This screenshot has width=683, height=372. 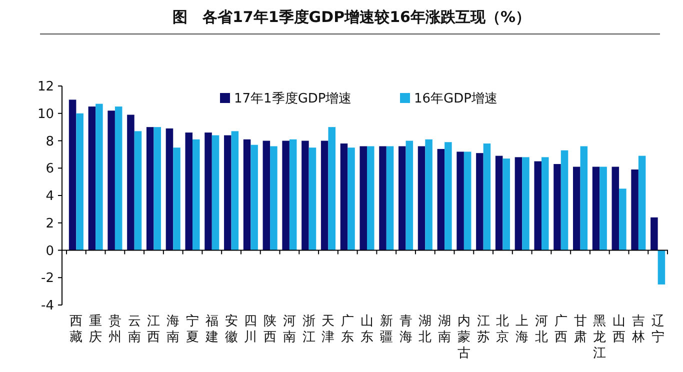 What do you see at coordinates (50, 142) in the screenshot?
I see `y-tick-label: 8` at bounding box center [50, 142].